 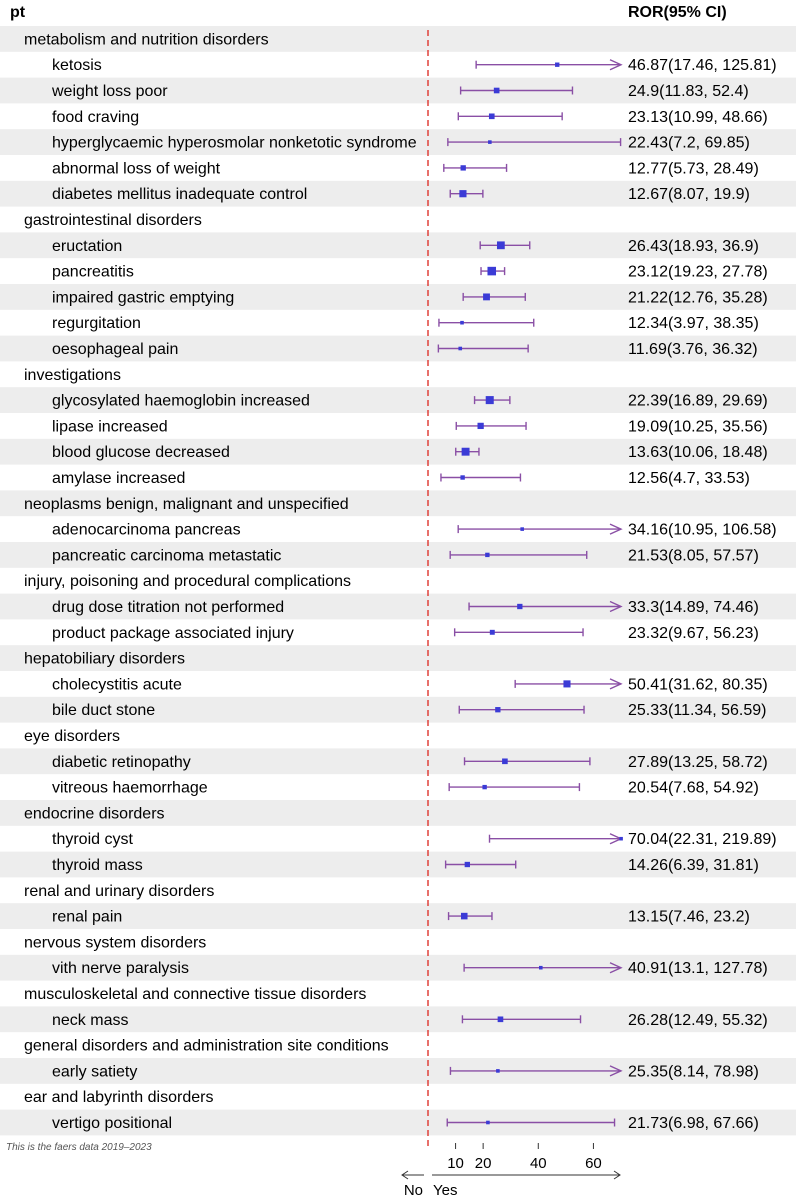 I want to click on ror-value-text: 24.9(11.83, 52.4), so click(x=688, y=91).